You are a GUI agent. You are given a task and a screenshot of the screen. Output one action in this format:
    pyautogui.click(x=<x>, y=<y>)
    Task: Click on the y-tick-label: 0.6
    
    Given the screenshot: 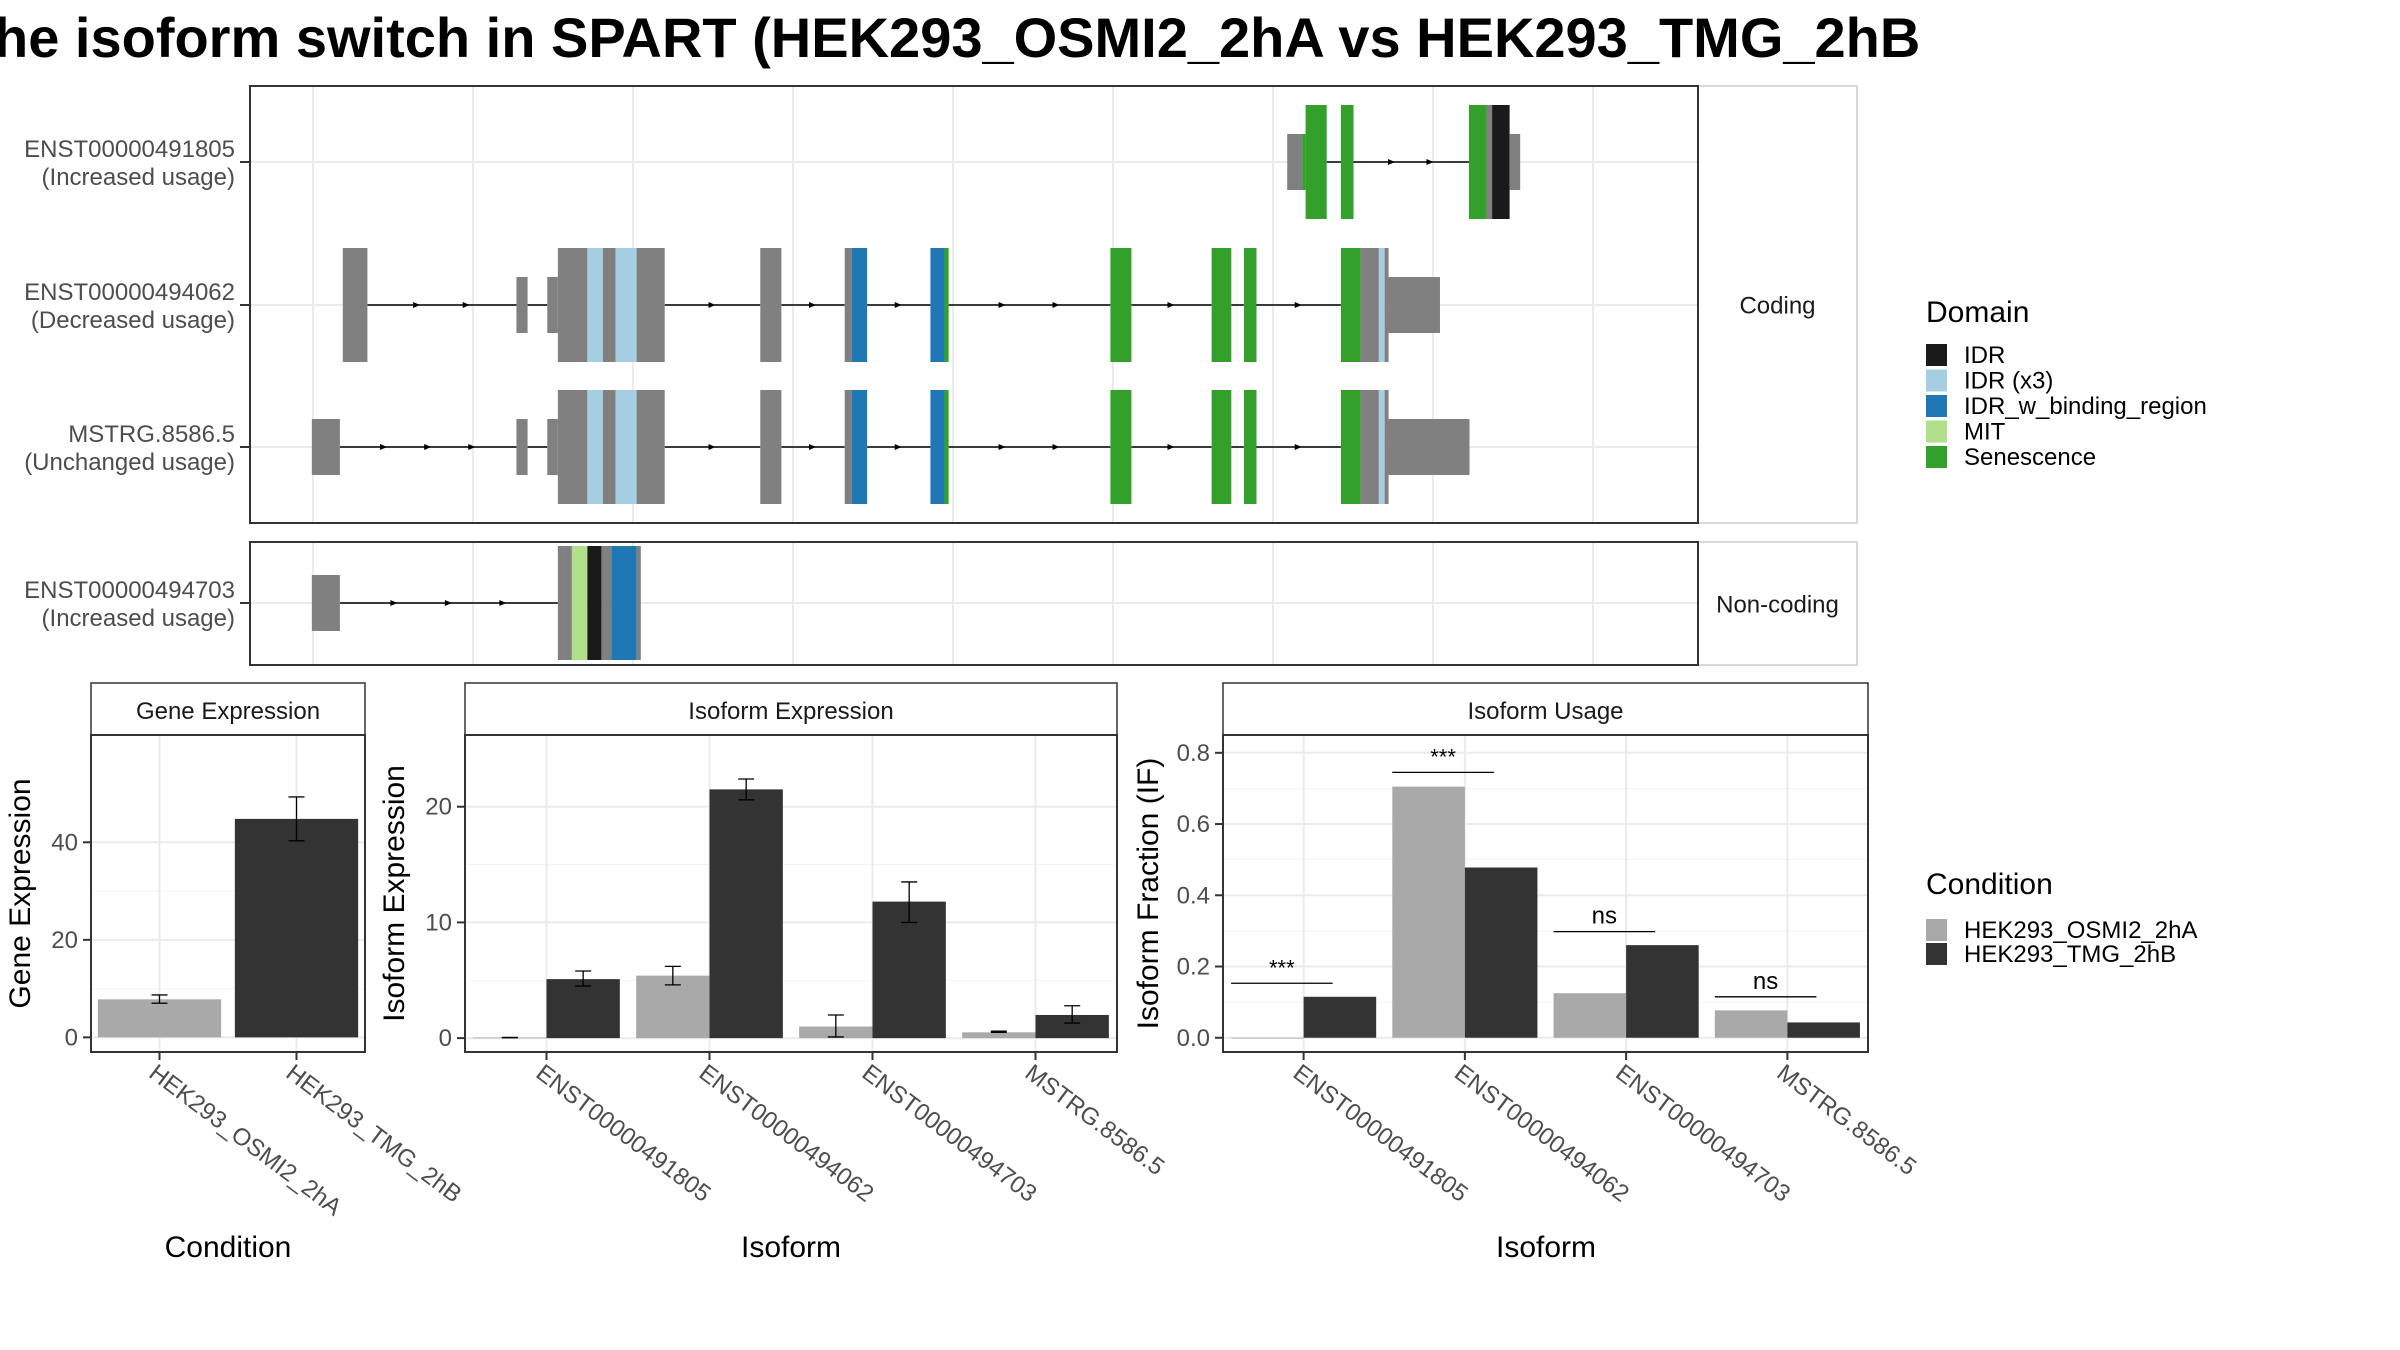 What is the action you would take?
    pyautogui.click(x=1193, y=824)
    